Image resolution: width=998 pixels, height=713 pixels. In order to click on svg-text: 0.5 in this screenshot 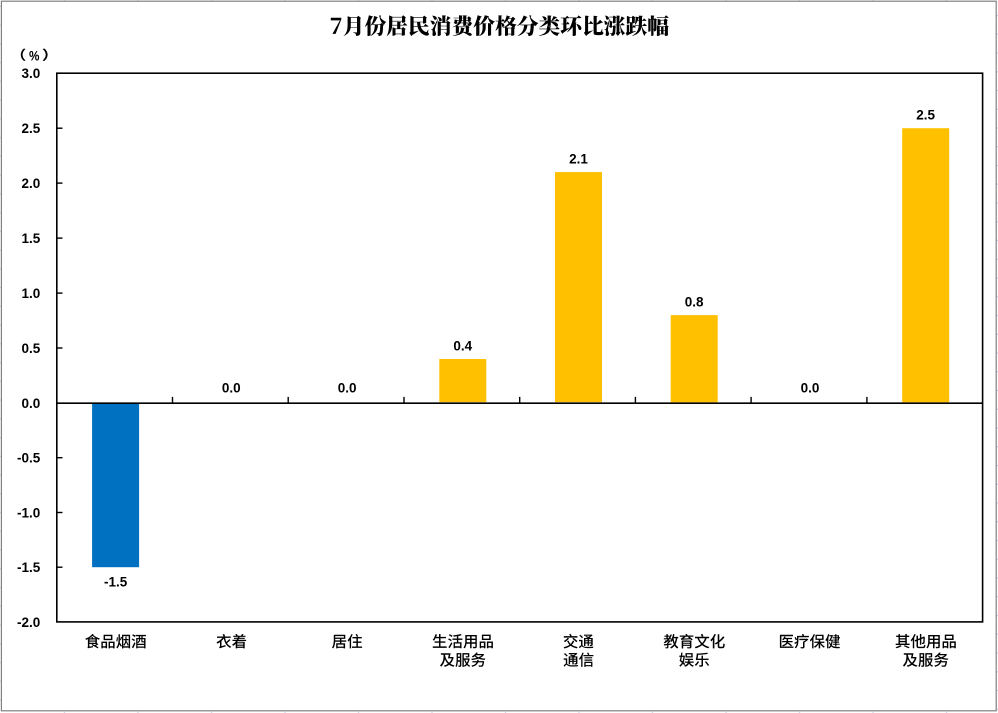, I will do `click(31, 348)`.